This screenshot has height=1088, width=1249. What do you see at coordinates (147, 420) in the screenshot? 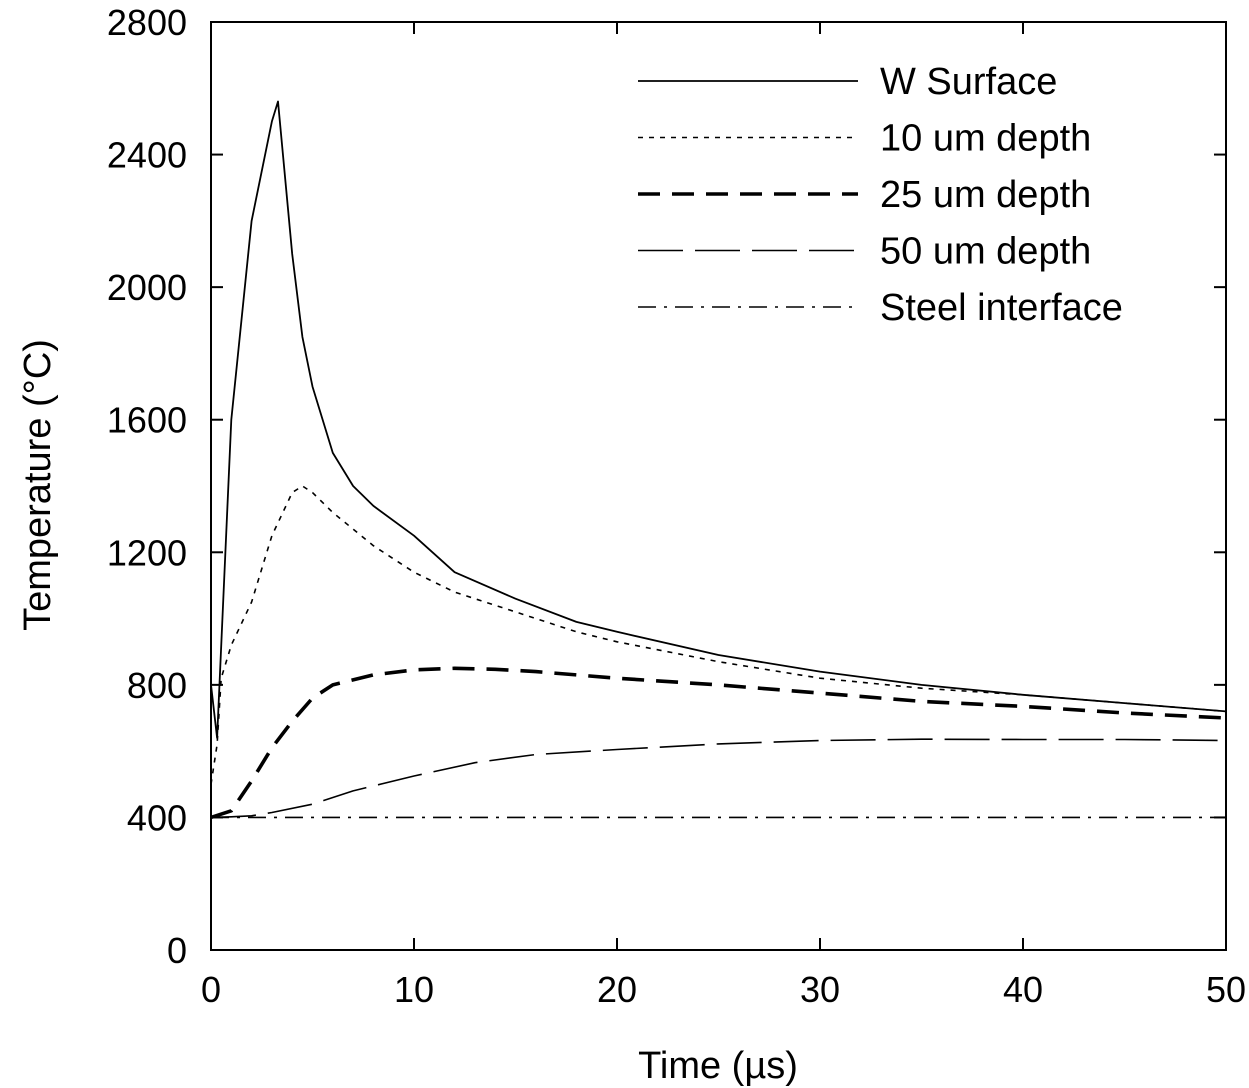
I see `y-tick-label: 1600` at bounding box center [147, 420].